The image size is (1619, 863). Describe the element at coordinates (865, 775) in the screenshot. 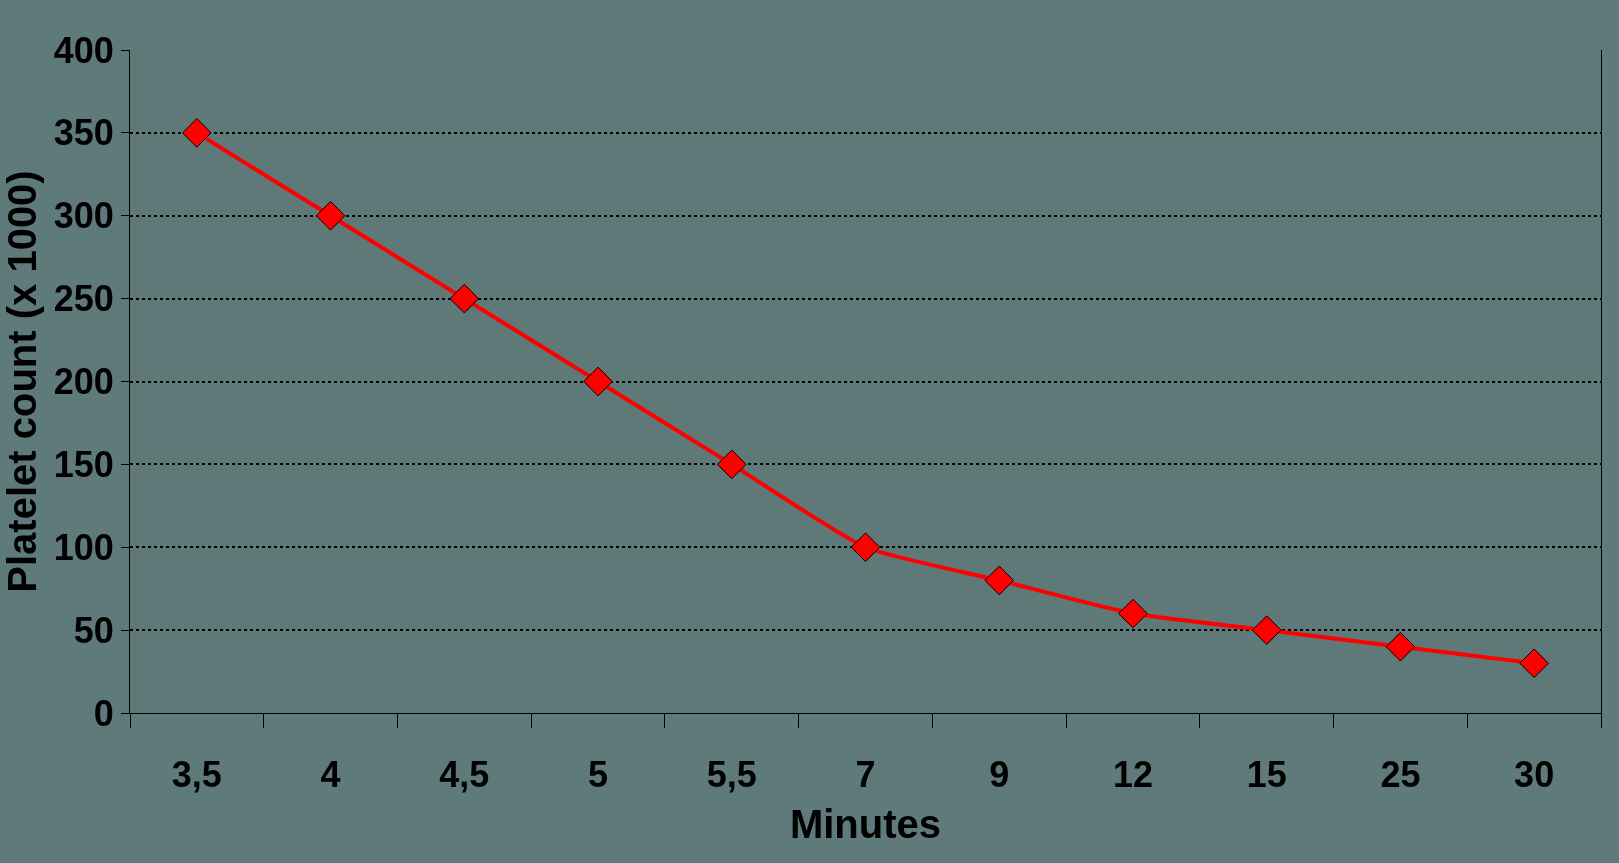

I see `x-tick-label: 7` at that location.